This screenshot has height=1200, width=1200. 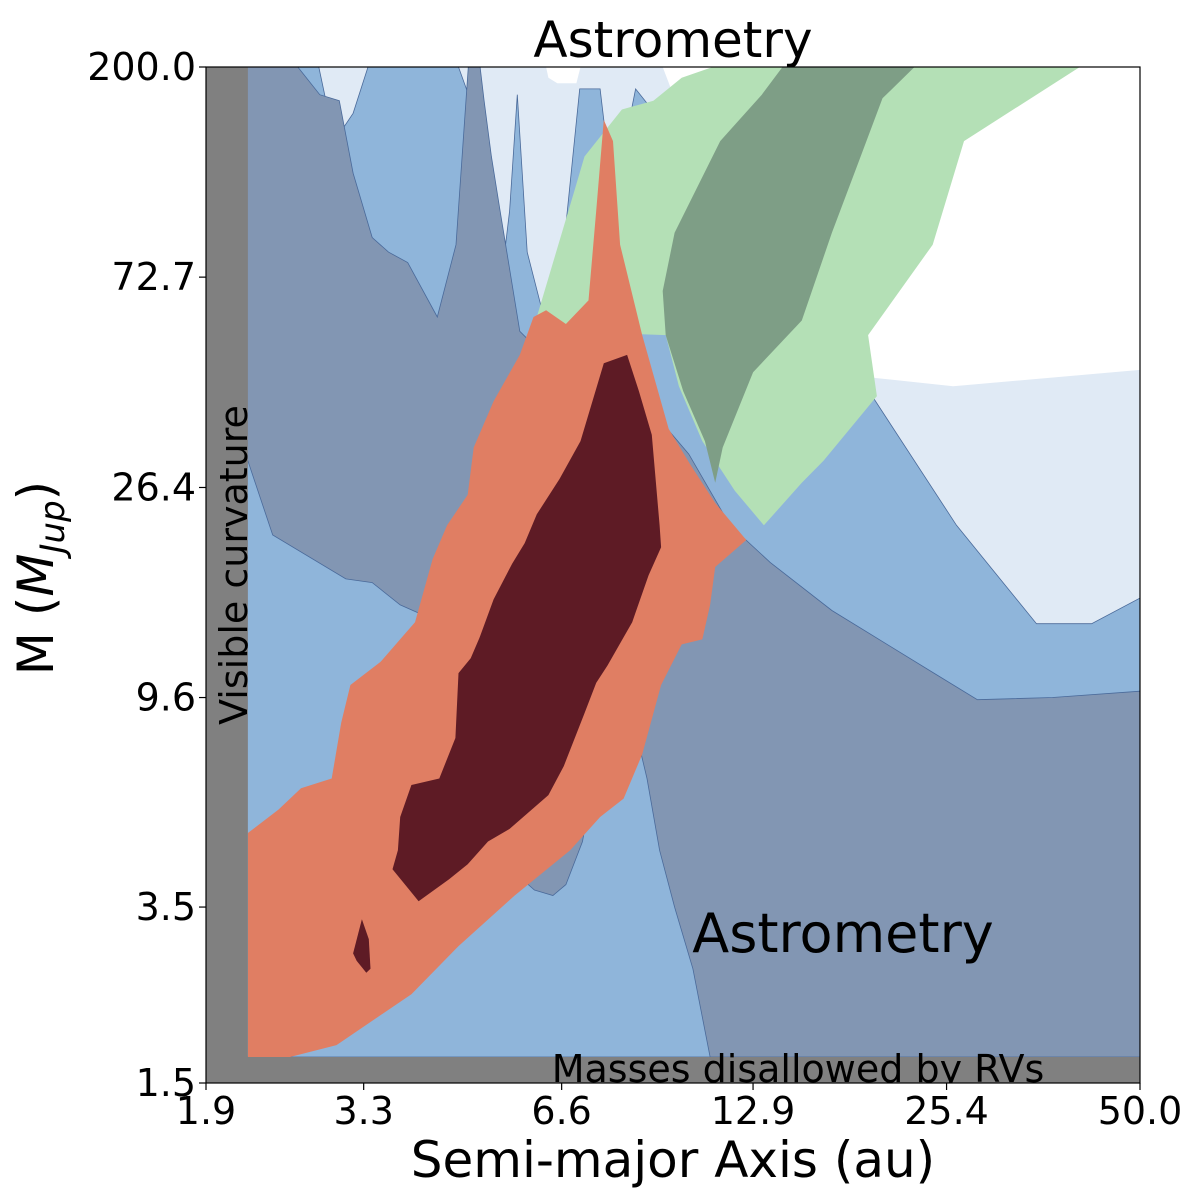 What do you see at coordinates (153, 487) in the screenshot?
I see `y-tick-label: 26.4` at bounding box center [153, 487].